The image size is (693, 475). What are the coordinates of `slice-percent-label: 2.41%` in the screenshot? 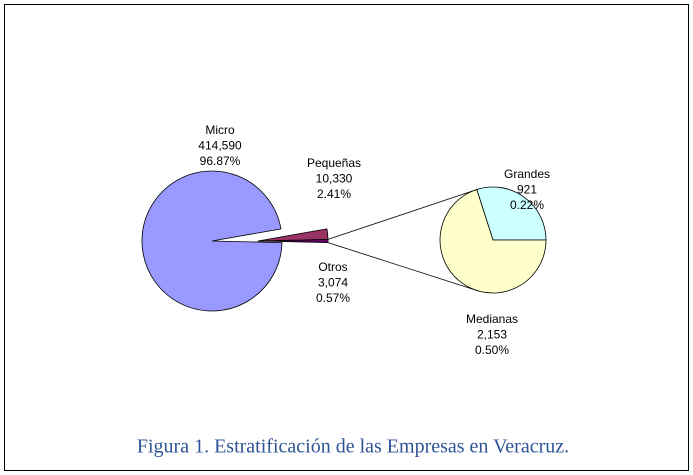 It's located at (334, 194).